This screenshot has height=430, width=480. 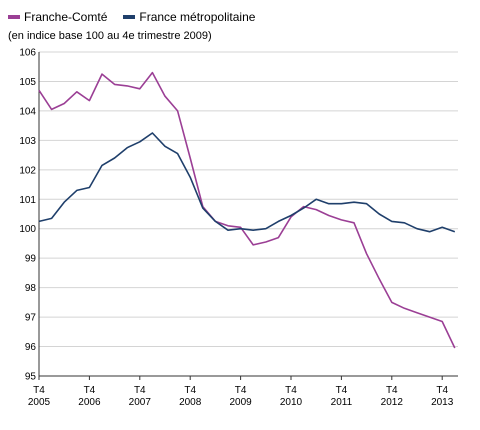 I want to click on x-tick-label-quarter-2008: T4, so click(x=190, y=390).